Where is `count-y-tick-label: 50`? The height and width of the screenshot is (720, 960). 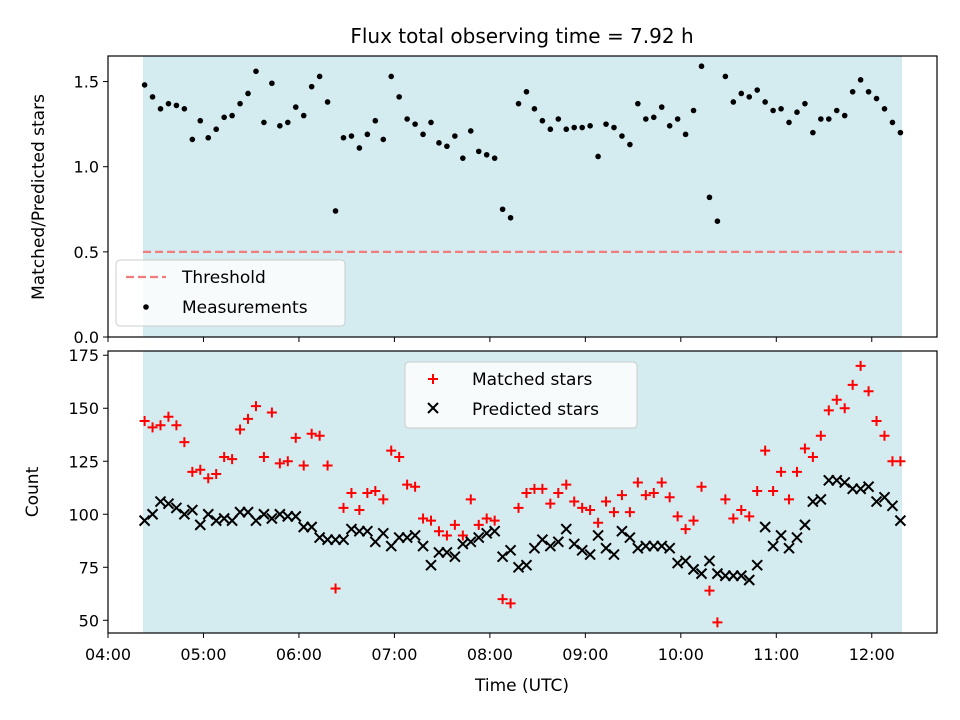 count-y-tick-label: 50 is located at coordinates (89, 620).